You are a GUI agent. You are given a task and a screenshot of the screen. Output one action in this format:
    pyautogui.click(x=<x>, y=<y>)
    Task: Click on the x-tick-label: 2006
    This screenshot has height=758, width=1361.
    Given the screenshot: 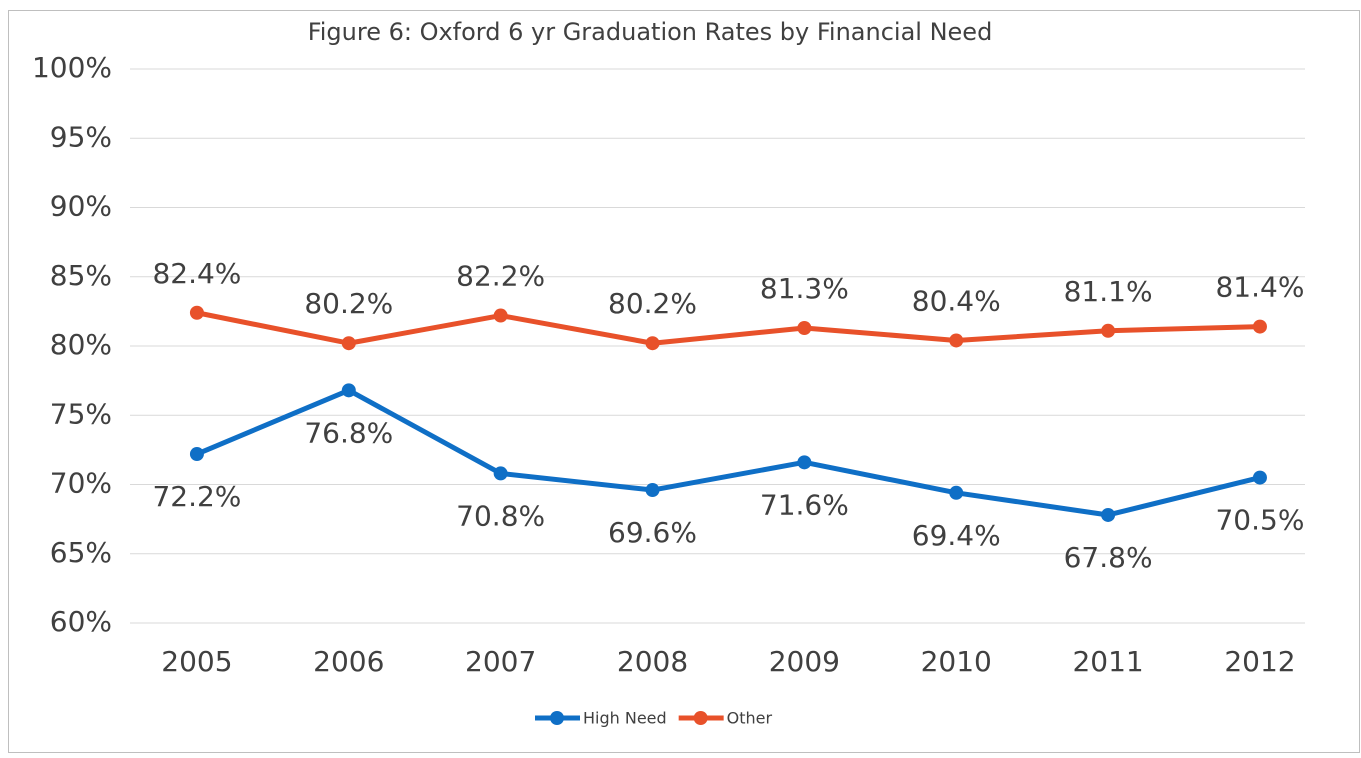 What is the action you would take?
    pyautogui.click(x=348, y=661)
    